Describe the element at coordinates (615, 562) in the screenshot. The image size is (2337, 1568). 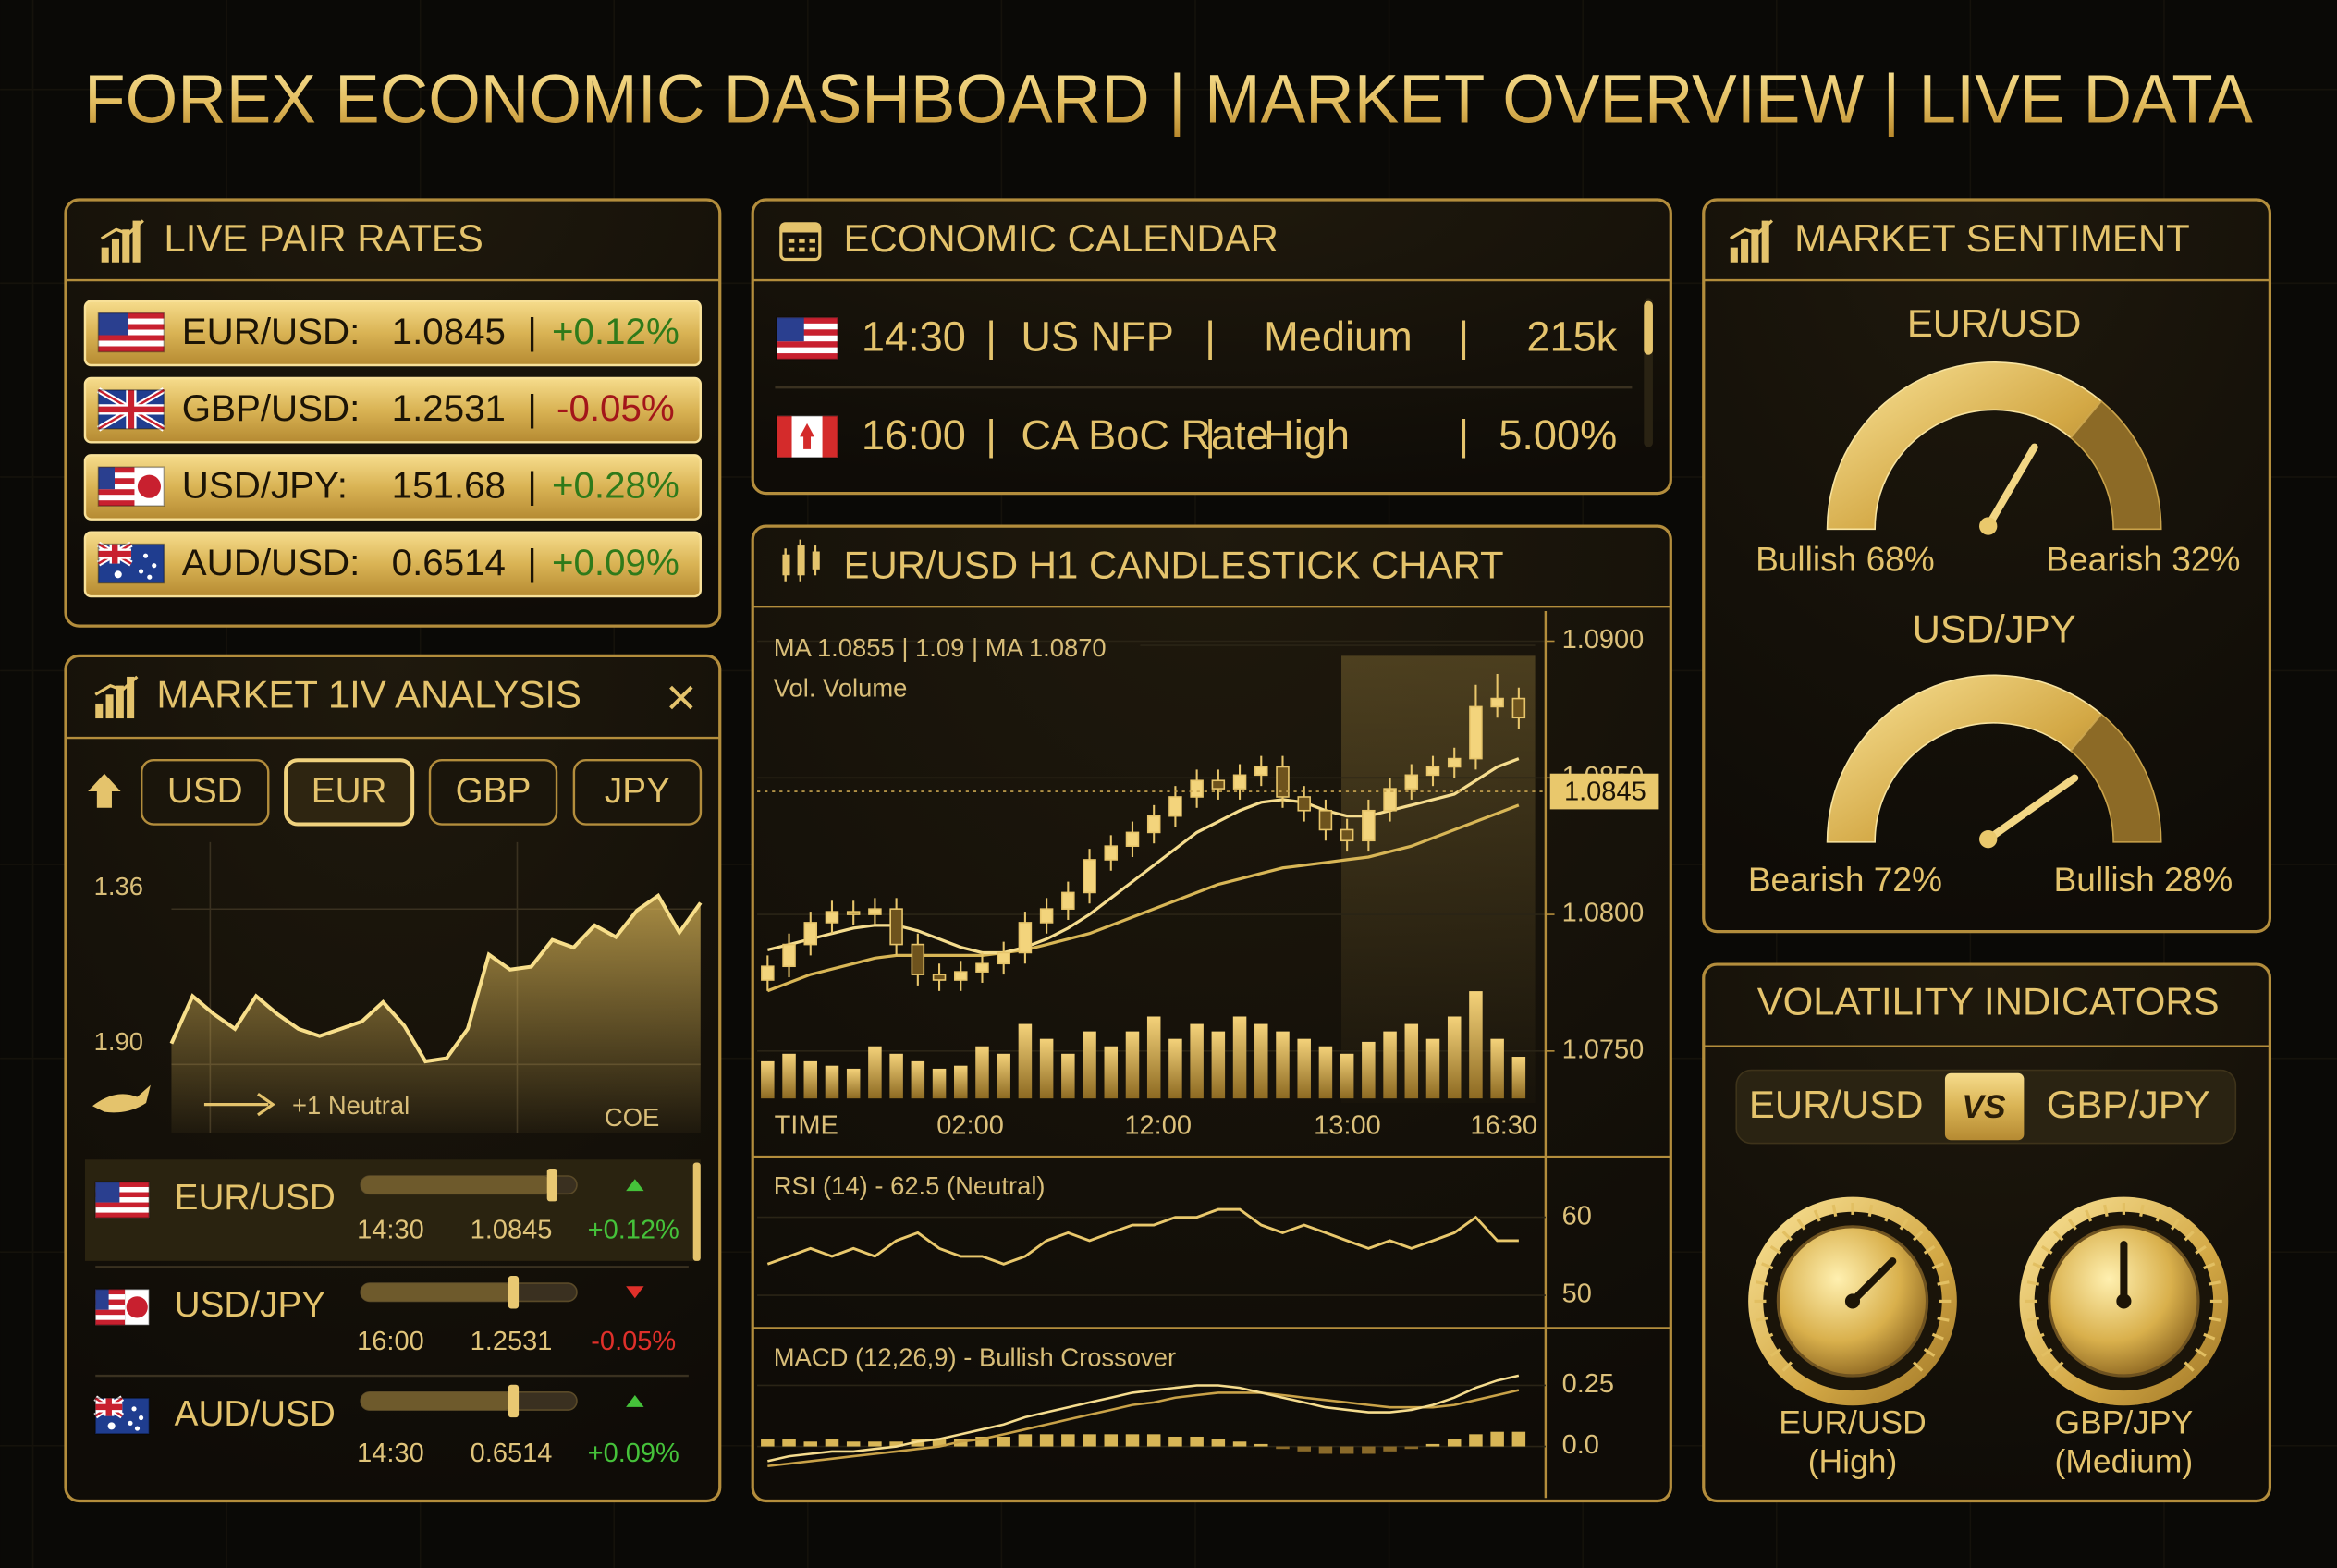
I see `rate-change: +0.09%` at that location.